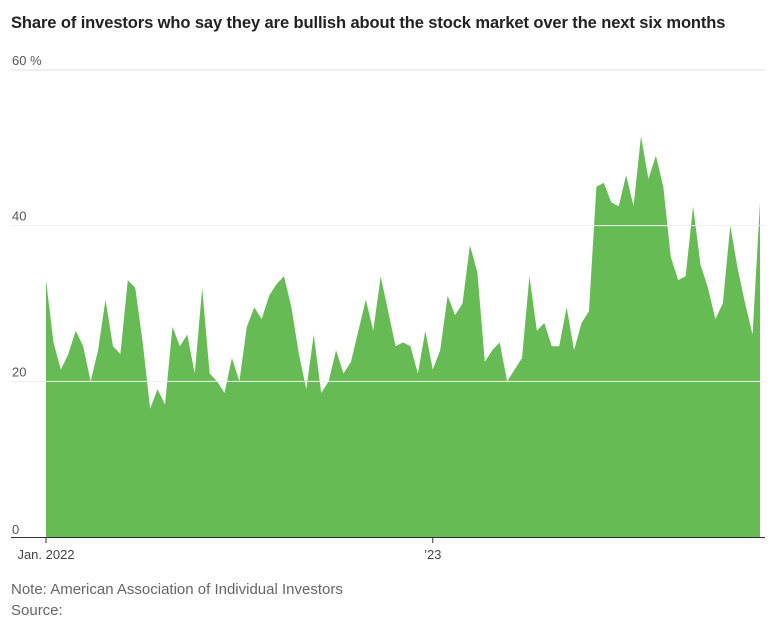 The width and height of the screenshot is (773, 621). What do you see at coordinates (432, 554) in the screenshot?
I see `x-tick-label: ’23` at bounding box center [432, 554].